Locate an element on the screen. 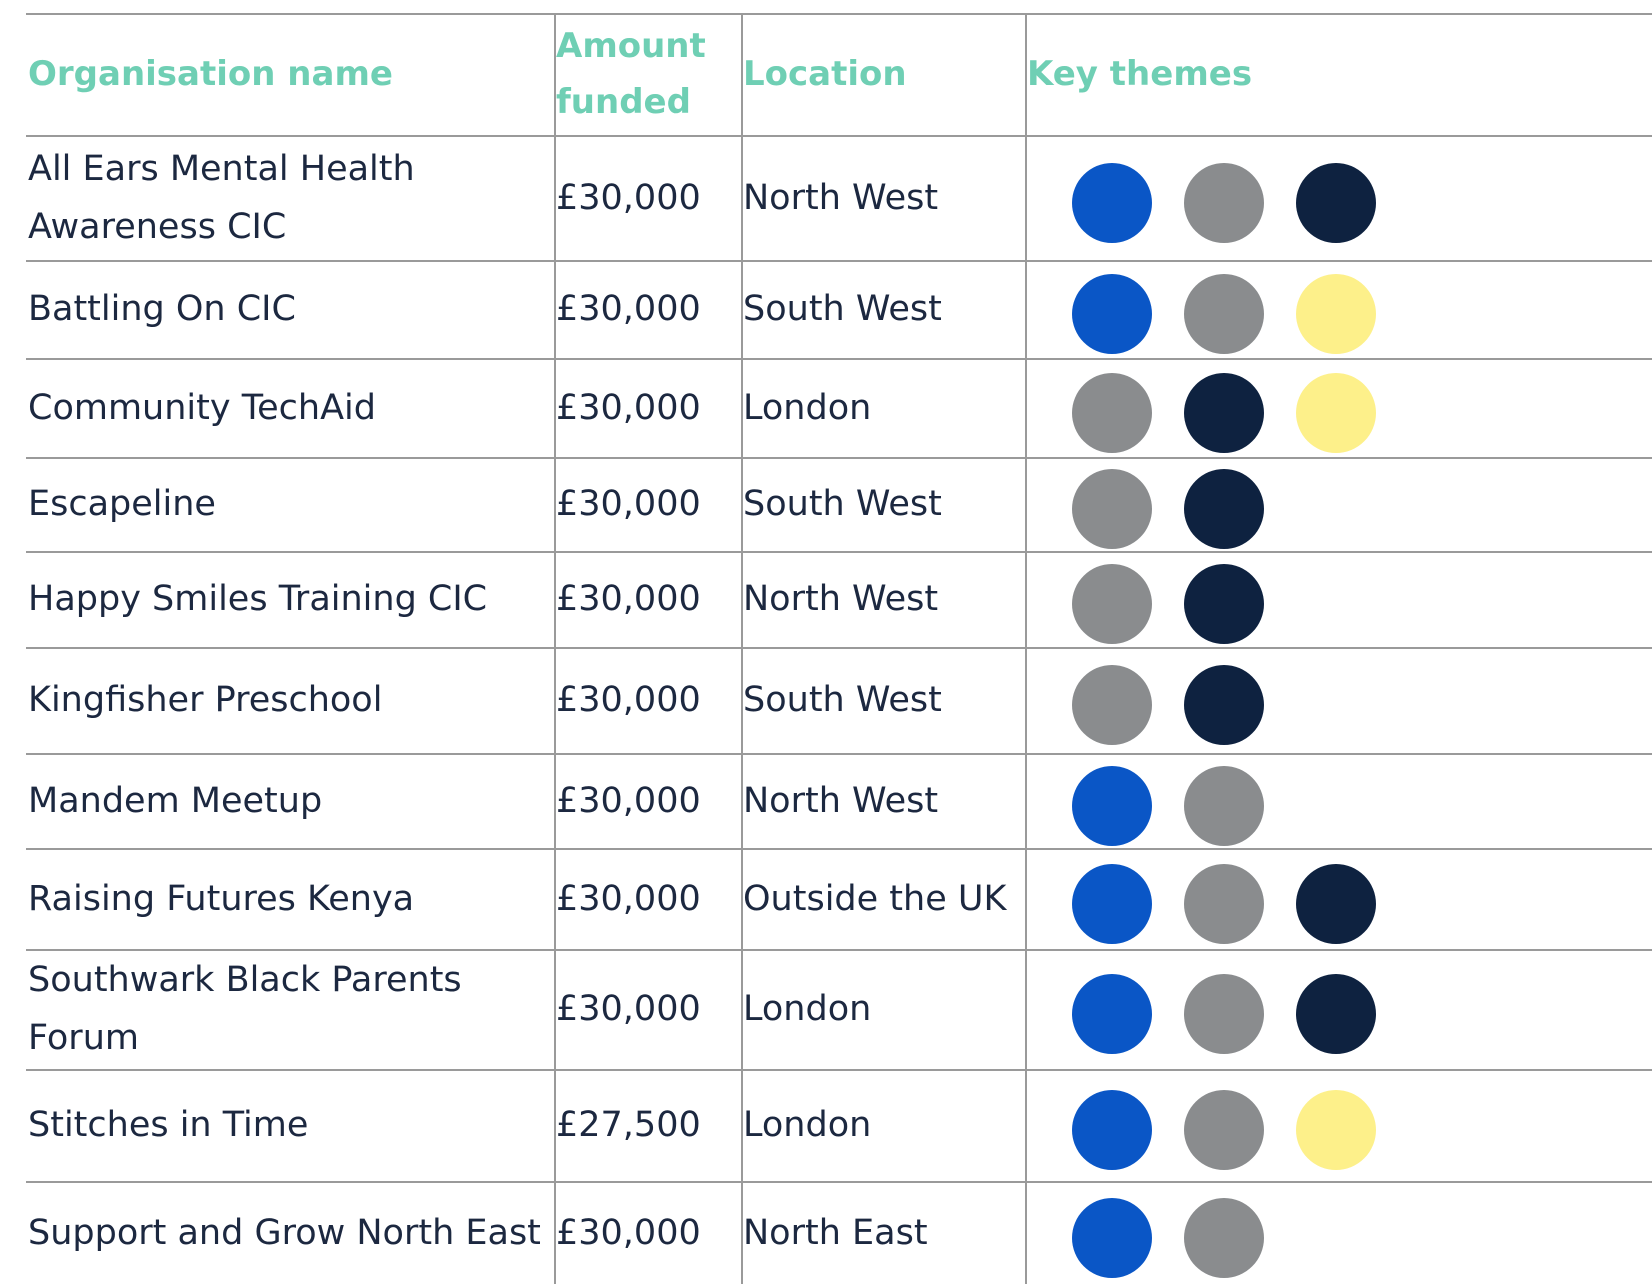 The width and height of the screenshot is (1652, 1284). table-cell: North East is located at coordinates (835, 1232).